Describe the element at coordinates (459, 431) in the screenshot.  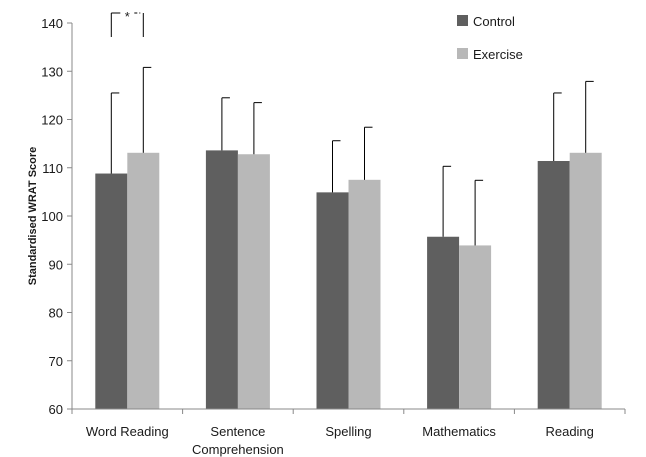
I see `x-category-label: Mathematics` at that location.